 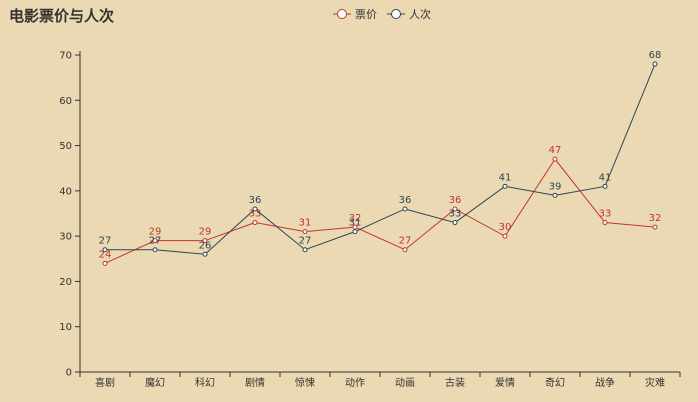 I want to click on data-label: 47, so click(x=555, y=150).